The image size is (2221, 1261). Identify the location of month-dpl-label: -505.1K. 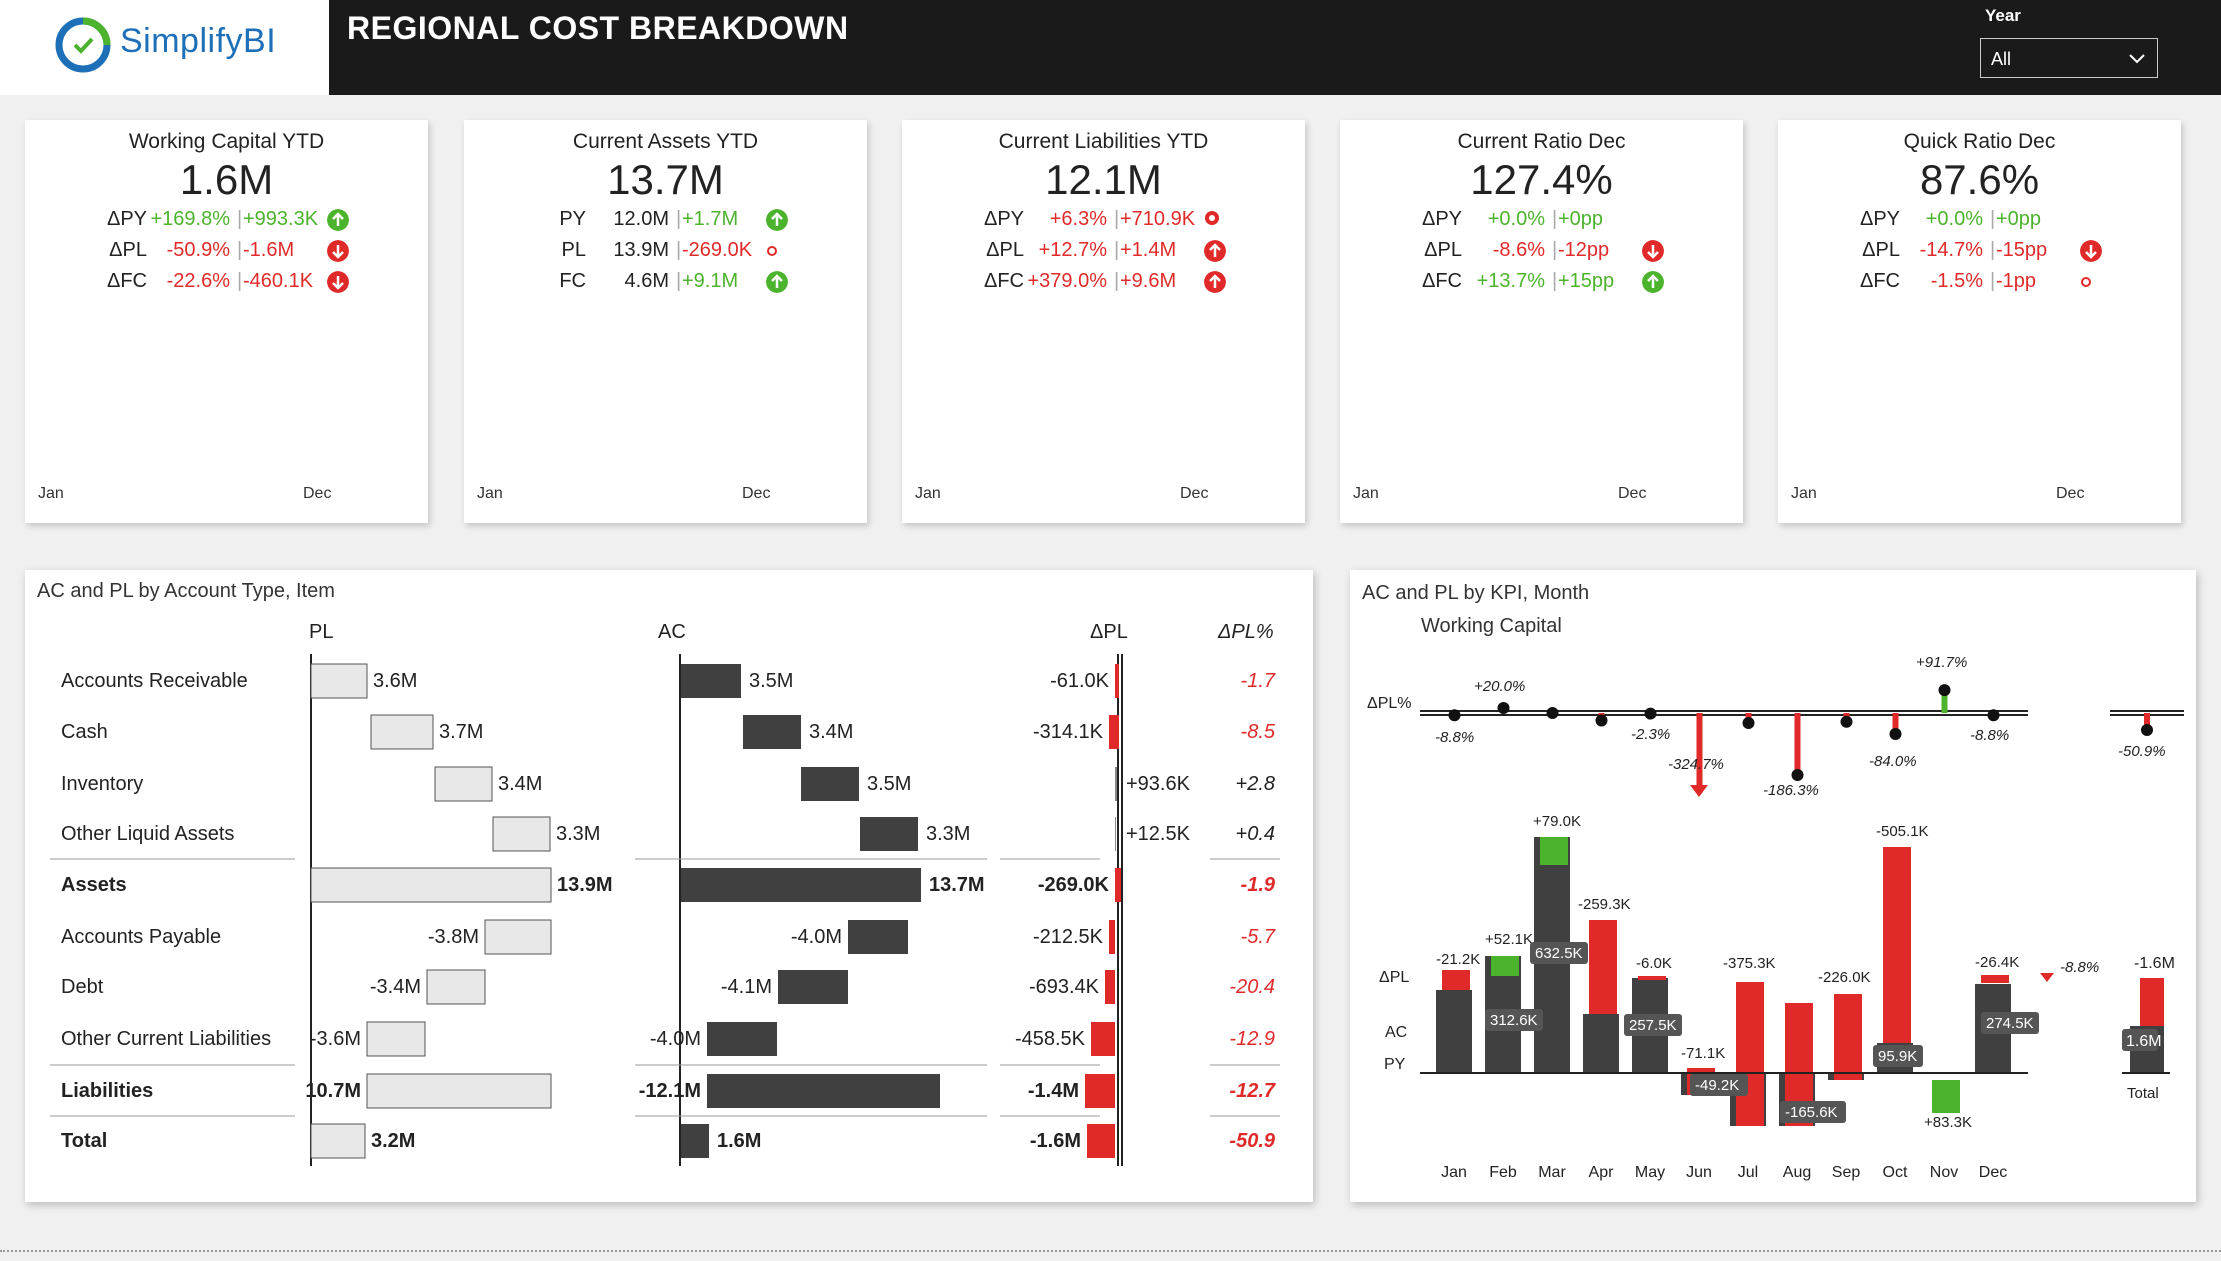
(1902, 831).